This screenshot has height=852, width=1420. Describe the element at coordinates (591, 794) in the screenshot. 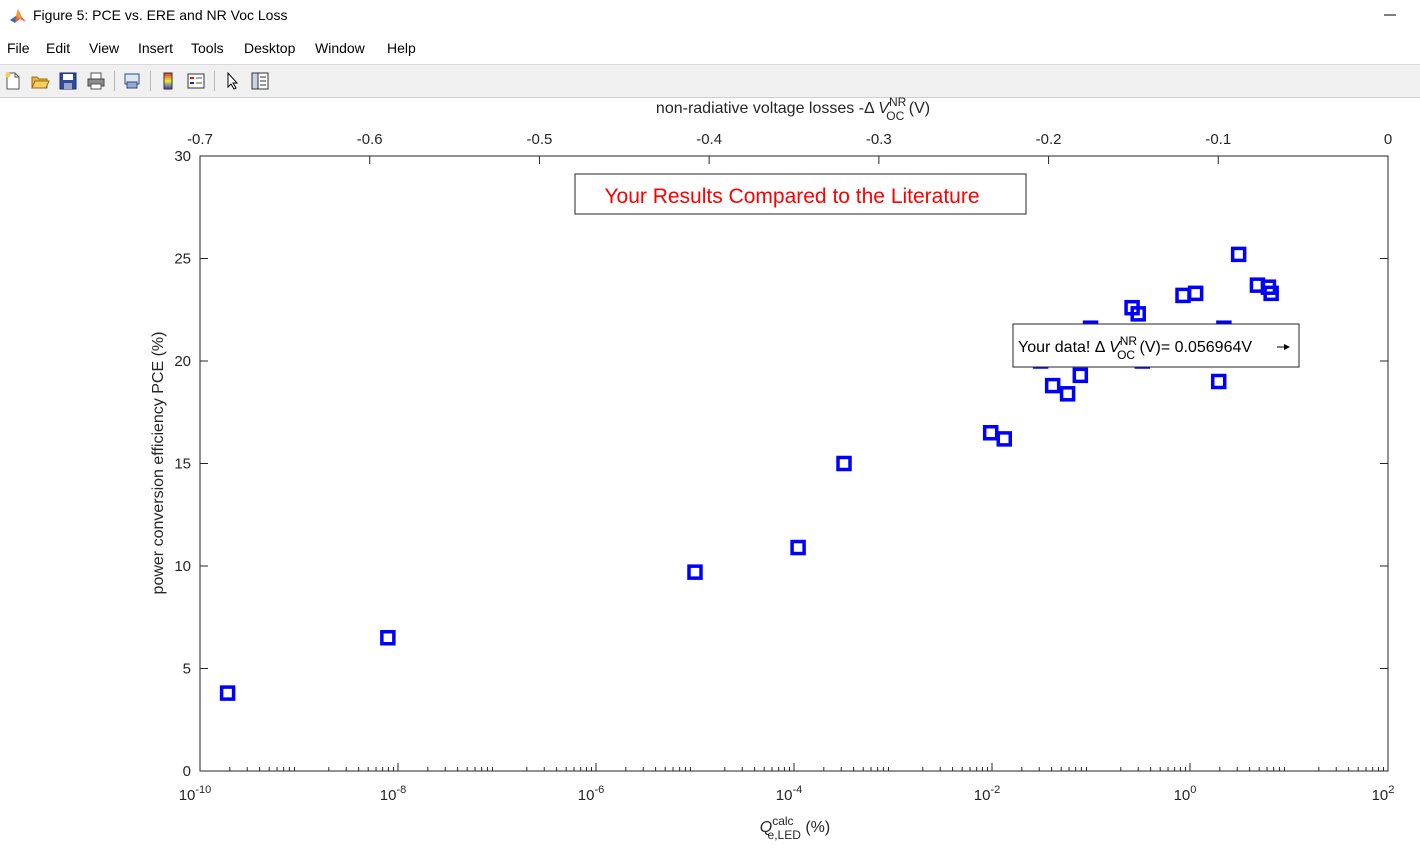

I see `x-tick-label: 10⁻⁶` at that location.